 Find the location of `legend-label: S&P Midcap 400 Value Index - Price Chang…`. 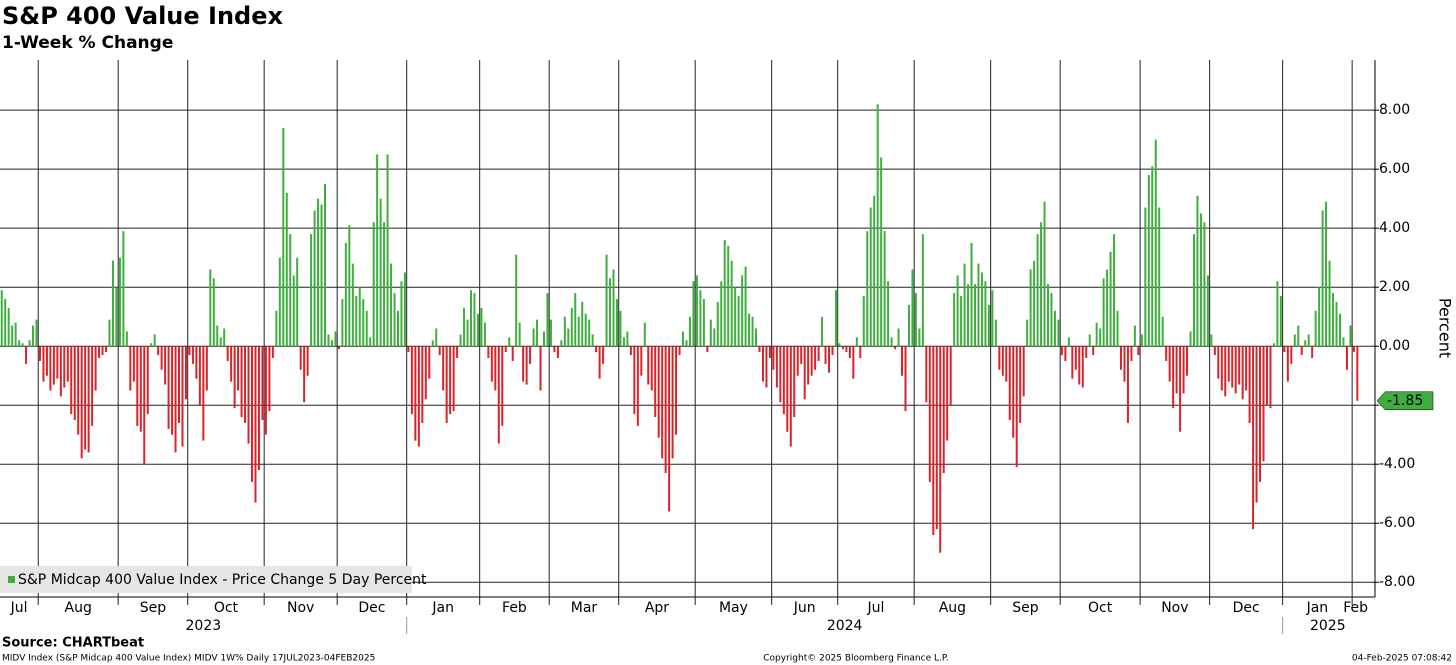

legend-label: S&P Midcap 400 Value Index - Price Chang… is located at coordinates (222, 580).